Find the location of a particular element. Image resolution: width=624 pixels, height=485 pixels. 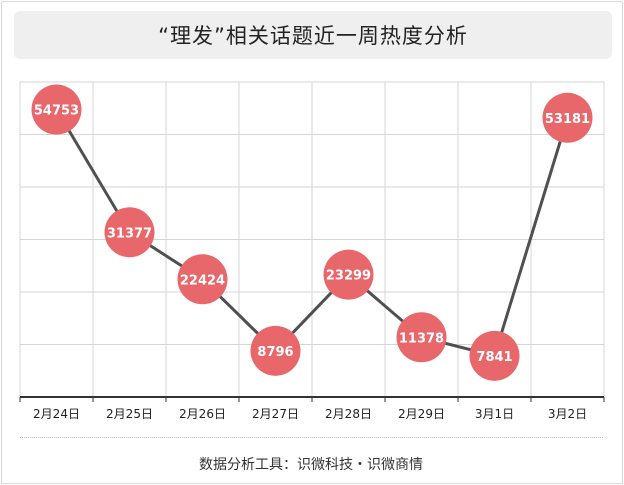

title-bar: “理发”相关话题近一周热度分析 is located at coordinates (313, 35).